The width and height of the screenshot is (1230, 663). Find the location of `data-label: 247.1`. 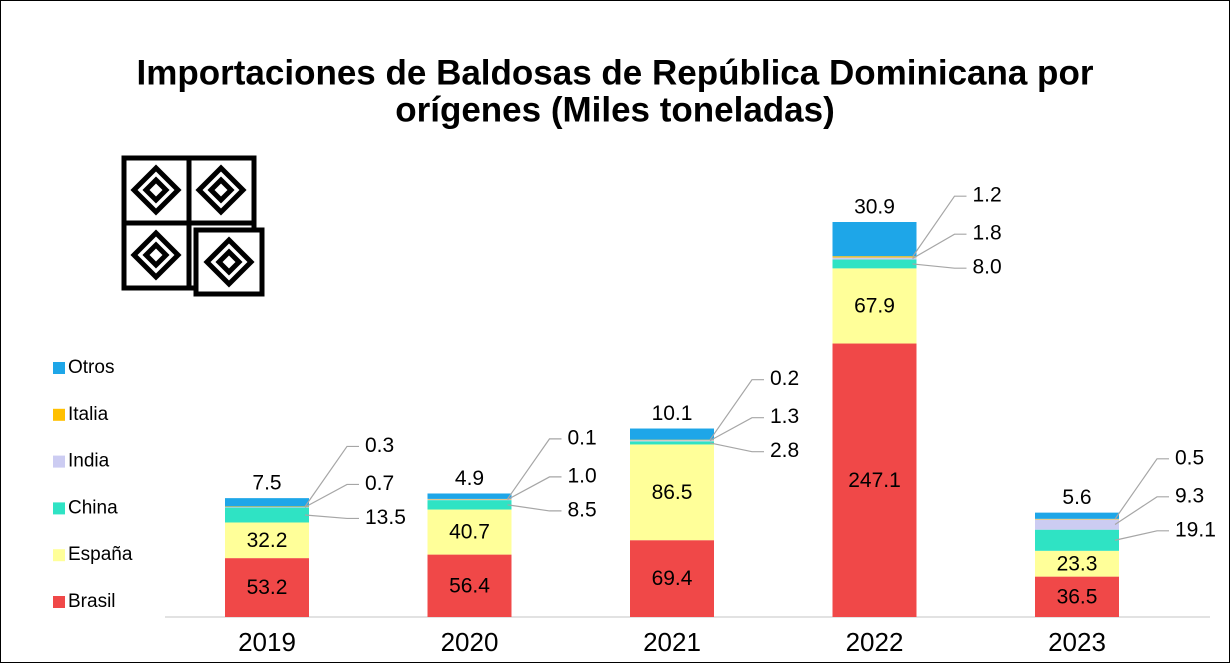

data-label: 247.1 is located at coordinates (874, 480).